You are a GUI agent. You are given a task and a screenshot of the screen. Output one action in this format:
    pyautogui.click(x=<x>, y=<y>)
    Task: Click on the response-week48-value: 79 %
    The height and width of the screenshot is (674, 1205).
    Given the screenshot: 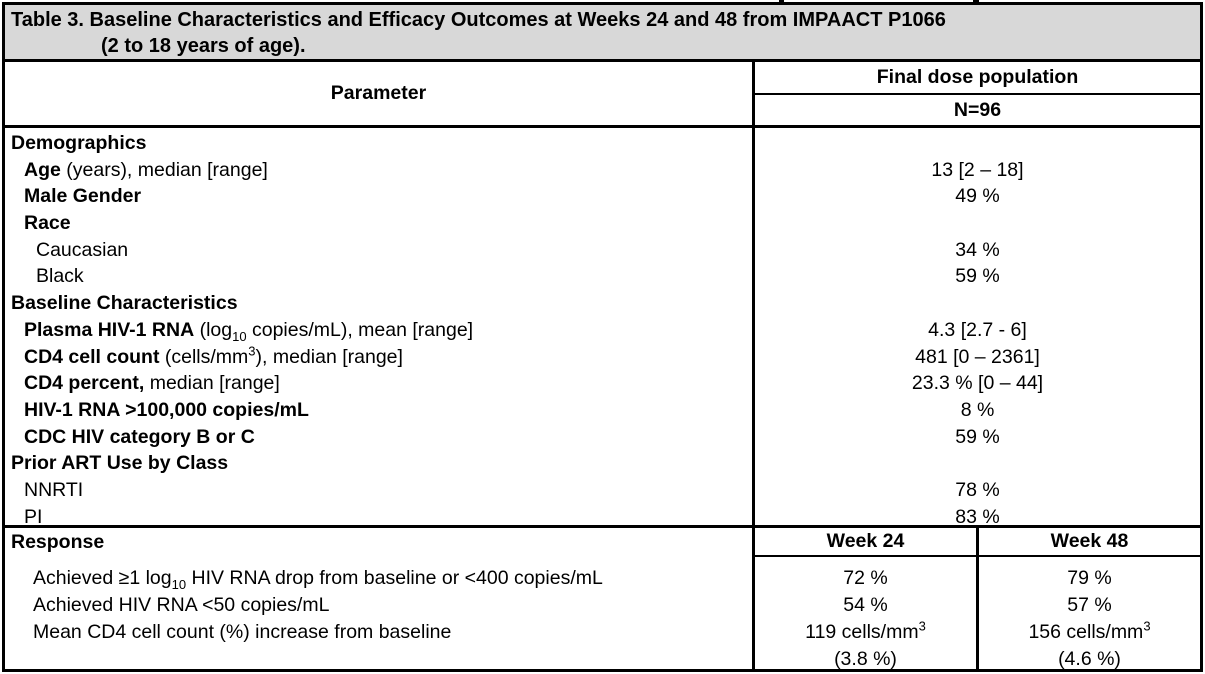 What is the action you would take?
    pyautogui.click(x=1089, y=578)
    